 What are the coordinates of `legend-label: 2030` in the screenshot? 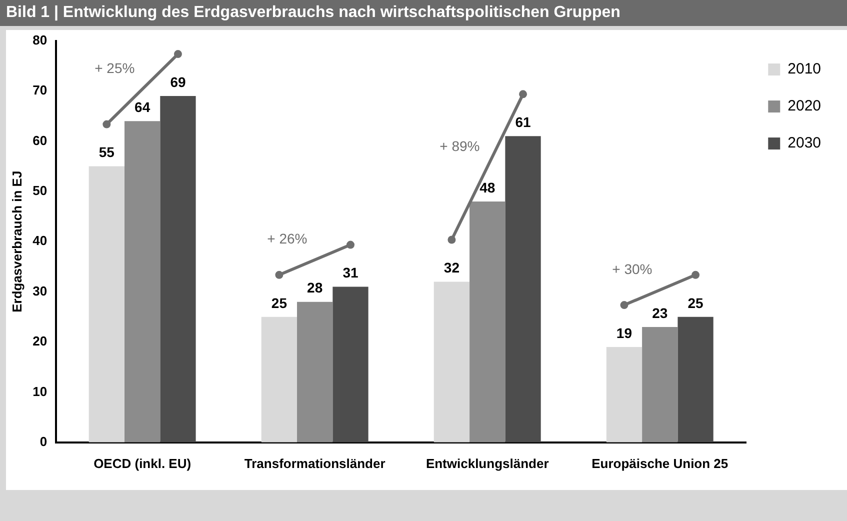 It's located at (805, 143).